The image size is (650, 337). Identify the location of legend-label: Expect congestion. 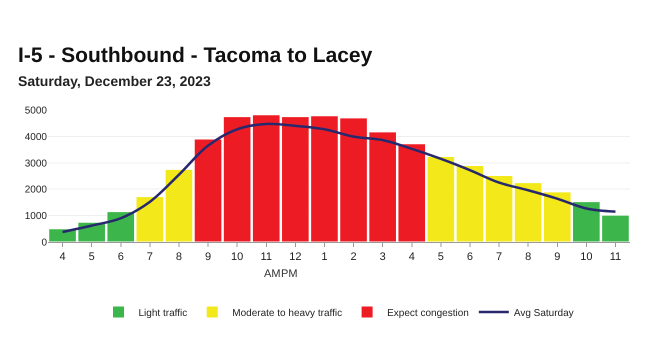
(428, 313).